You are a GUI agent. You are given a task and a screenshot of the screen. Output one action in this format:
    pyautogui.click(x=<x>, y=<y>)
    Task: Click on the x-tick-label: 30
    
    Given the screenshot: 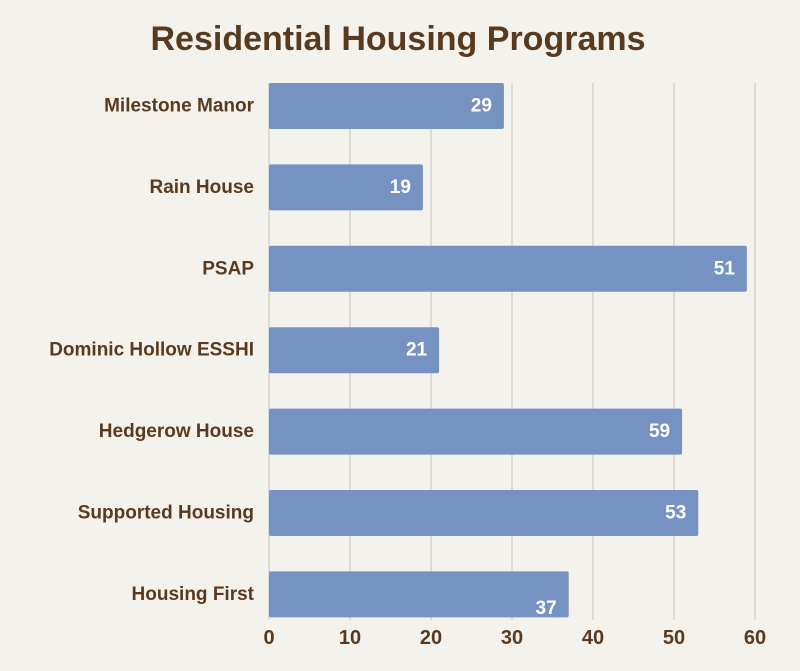 What is the action you would take?
    pyautogui.click(x=512, y=638)
    